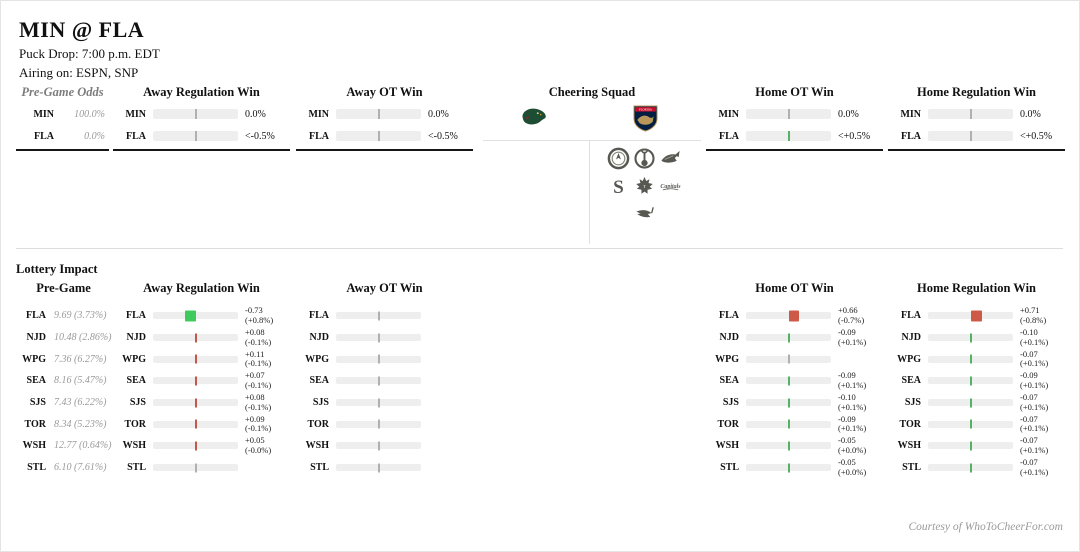  I want to click on florida-panthers-logo-icon: FLORIDA, so click(645, 118).